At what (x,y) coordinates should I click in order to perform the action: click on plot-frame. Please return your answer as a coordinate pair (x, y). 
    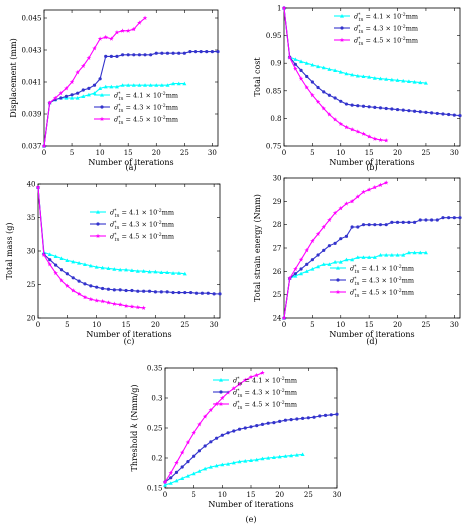
    Looking at the image, I should click on (372, 248).